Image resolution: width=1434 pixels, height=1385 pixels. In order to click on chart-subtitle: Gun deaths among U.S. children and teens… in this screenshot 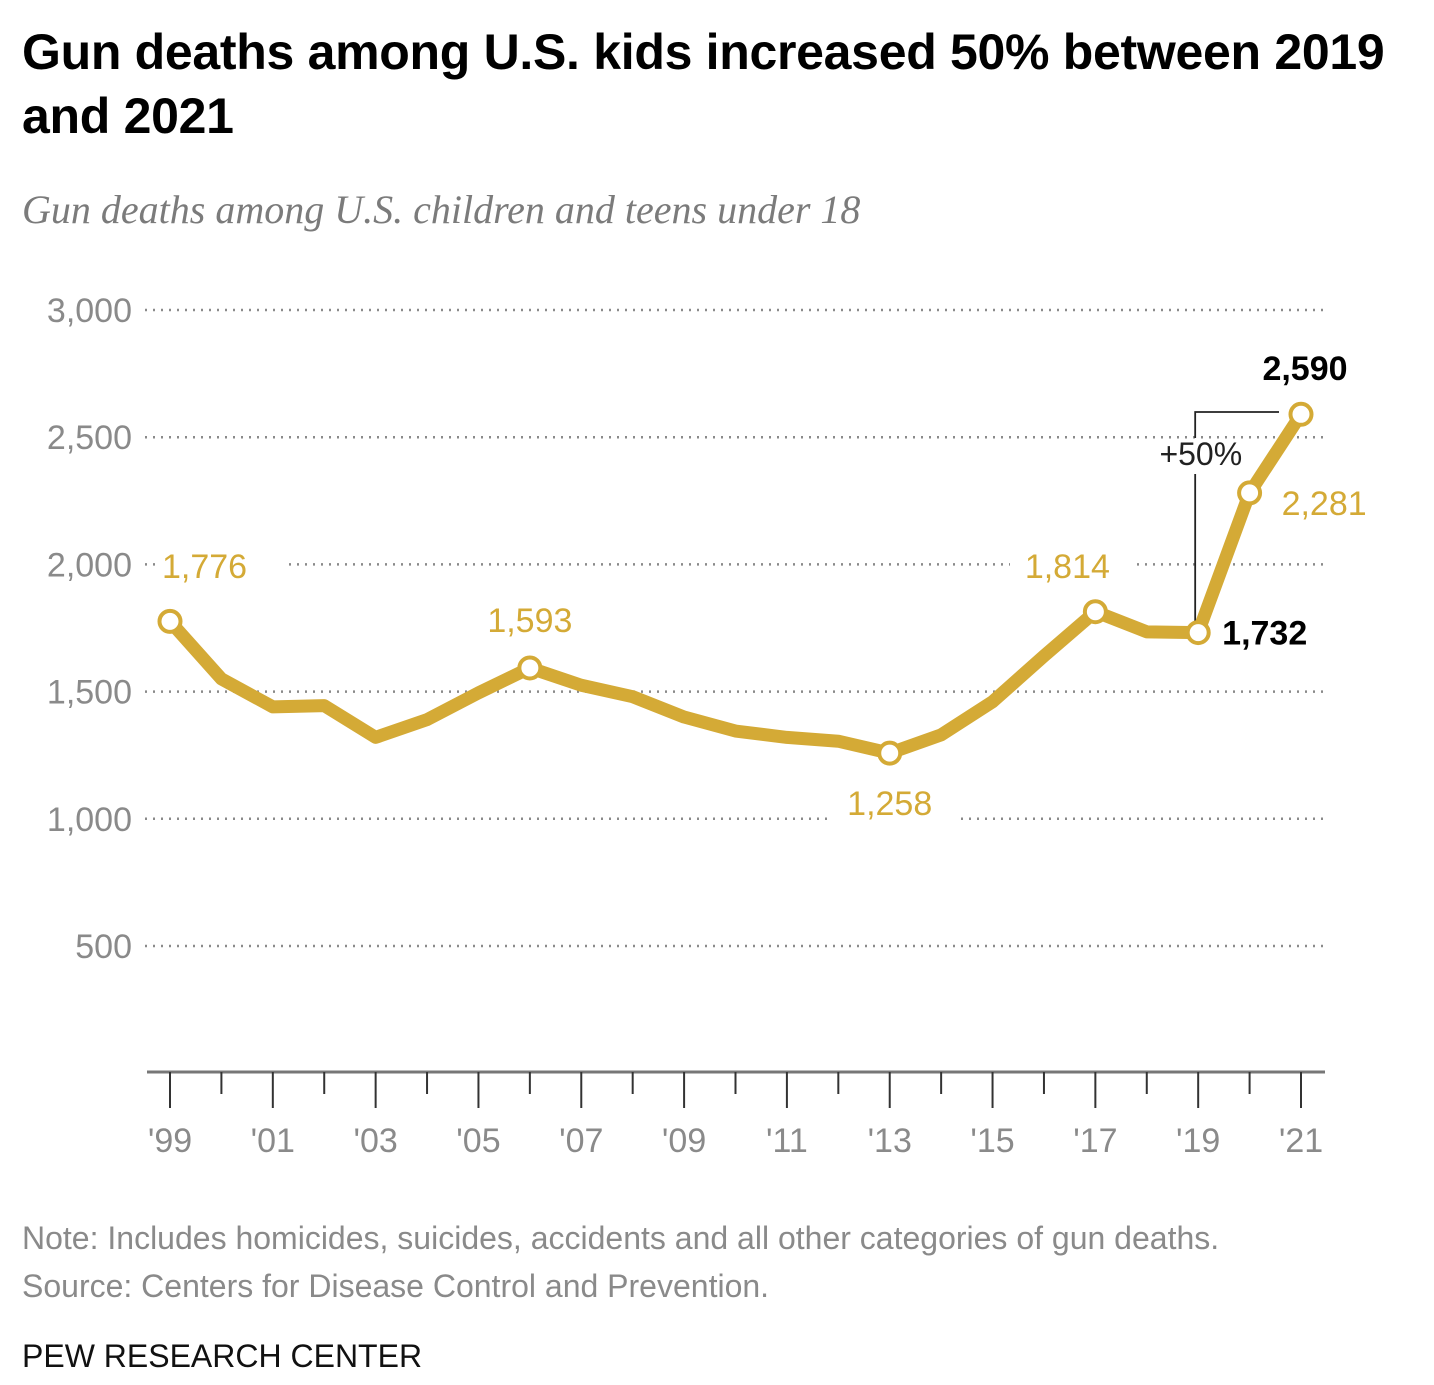, I will do `click(441, 209)`.